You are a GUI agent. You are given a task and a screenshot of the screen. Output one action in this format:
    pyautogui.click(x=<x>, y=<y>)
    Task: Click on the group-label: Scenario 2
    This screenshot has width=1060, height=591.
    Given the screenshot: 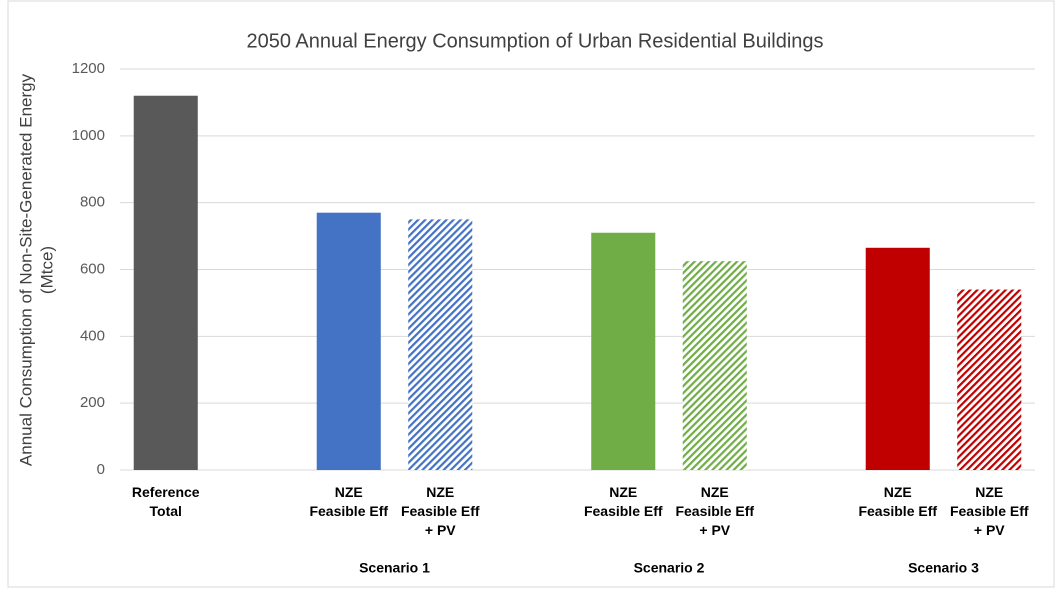 What is the action you would take?
    pyautogui.click(x=669, y=568)
    